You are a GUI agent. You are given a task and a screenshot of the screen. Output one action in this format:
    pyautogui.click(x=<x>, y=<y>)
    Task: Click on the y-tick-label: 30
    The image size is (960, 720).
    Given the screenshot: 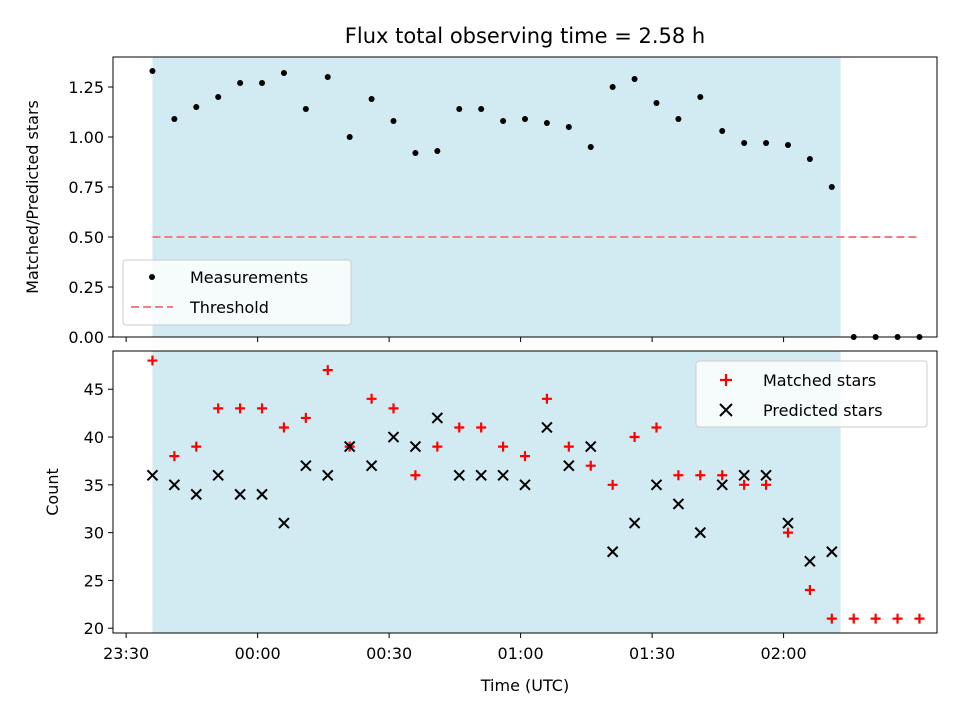 What is the action you would take?
    pyautogui.click(x=94, y=533)
    